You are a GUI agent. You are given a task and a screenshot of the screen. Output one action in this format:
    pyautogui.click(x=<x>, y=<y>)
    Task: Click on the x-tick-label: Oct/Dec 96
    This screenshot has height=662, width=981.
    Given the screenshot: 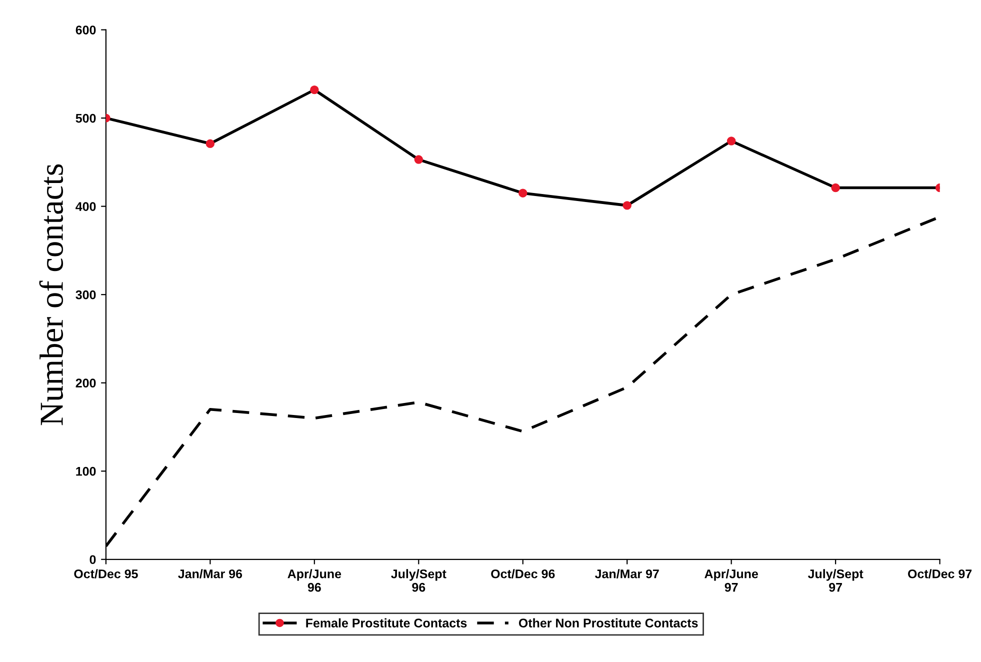 What is the action you would take?
    pyautogui.click(x=523, y=573)
    